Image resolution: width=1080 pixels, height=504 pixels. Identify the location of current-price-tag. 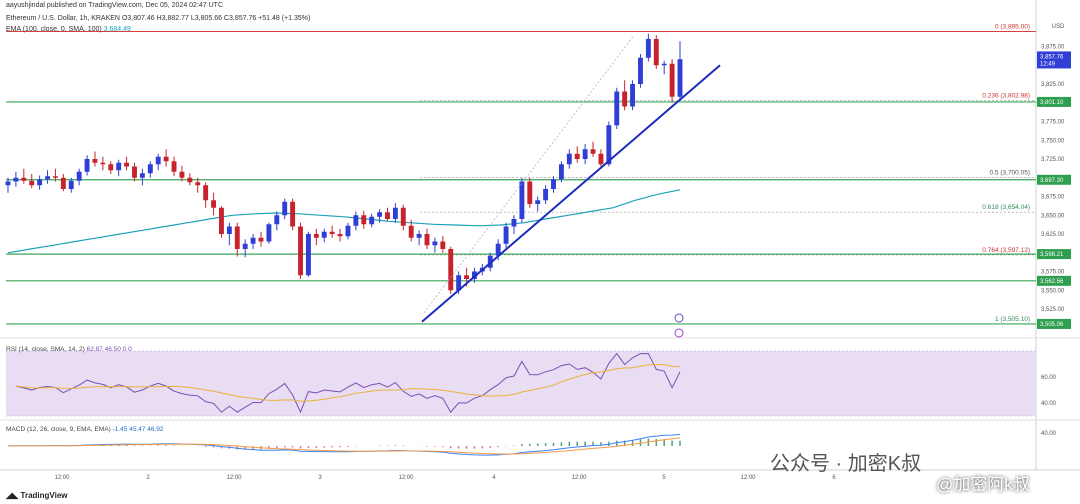
(1054, 60).